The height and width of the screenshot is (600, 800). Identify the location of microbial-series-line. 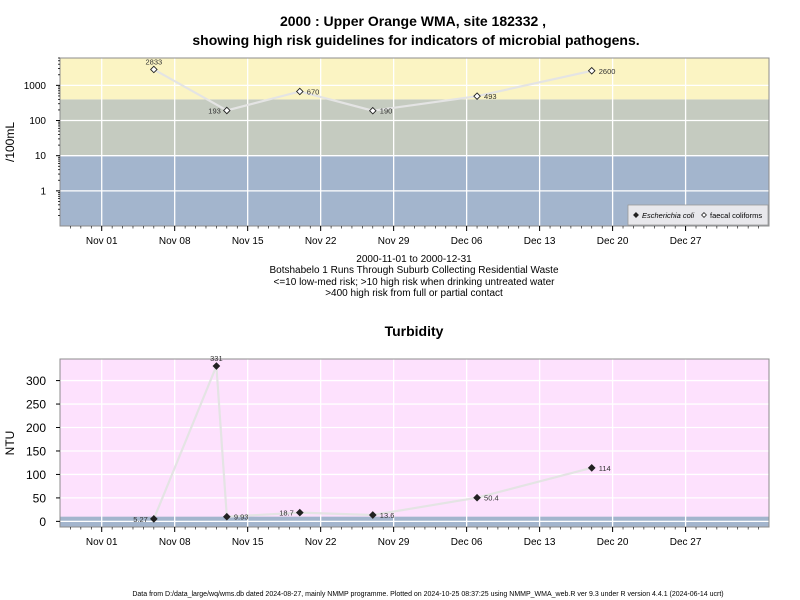
(372, 90).